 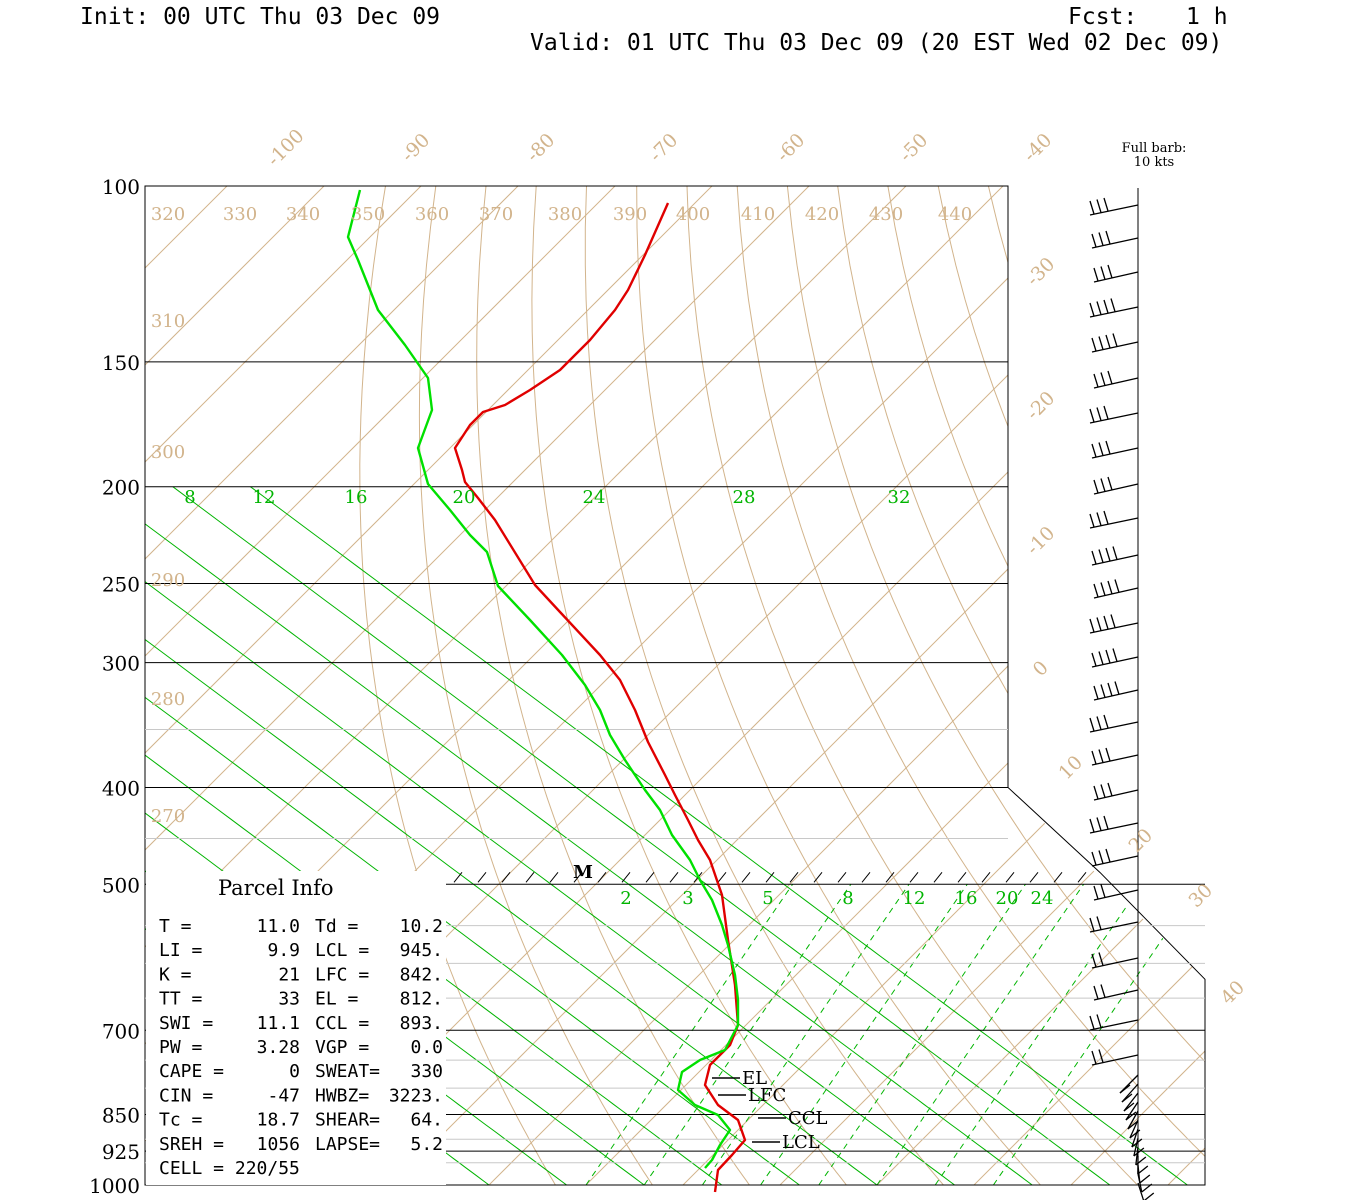 What do you see at coordinates (801, 1142) in the screenshot?
I see `parcel-level-label: LCL` at bounding box center [801, 1142].